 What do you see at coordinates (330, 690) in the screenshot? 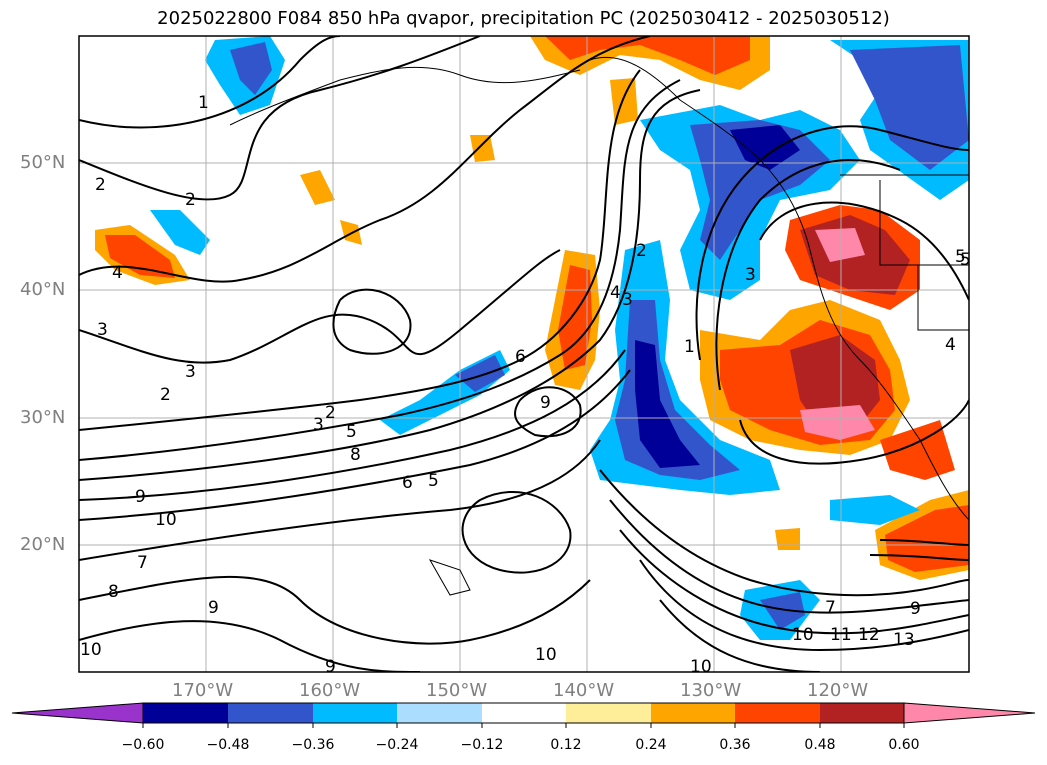
I see `lon-label-160w: 160°W` at bounding box center [330, 690].